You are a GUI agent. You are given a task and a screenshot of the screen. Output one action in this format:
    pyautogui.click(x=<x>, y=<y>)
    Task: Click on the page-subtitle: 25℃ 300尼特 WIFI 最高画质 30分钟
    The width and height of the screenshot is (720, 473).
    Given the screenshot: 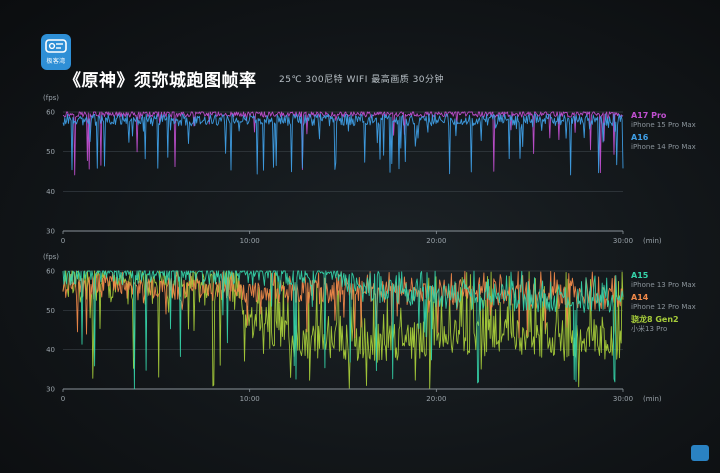 What is the action you would take?
    pyautogui.click(x=362, y=80)
    